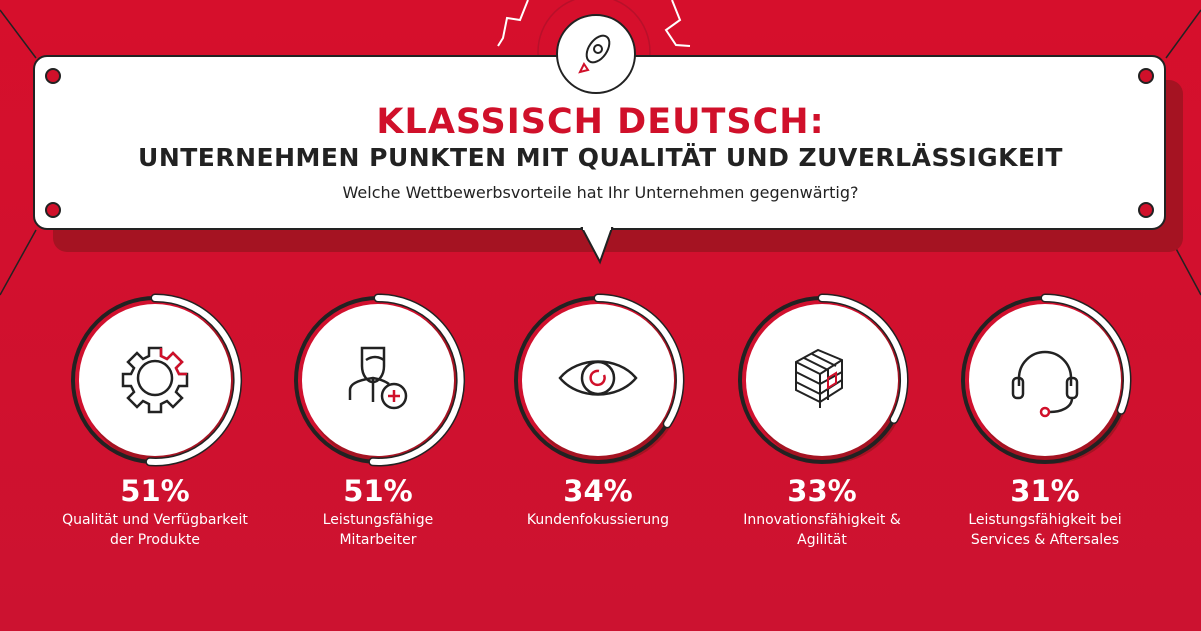 The width and height of the screenshot is (1201, 631). I want to click on stat-percentage: 34%, so click(598, 491).